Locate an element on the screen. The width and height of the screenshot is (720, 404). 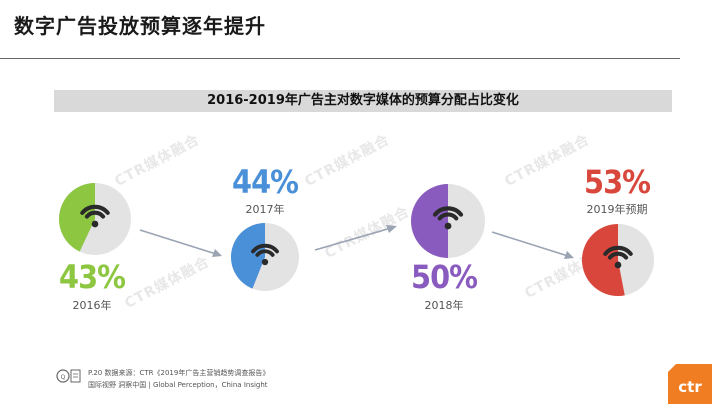
pct-label-2018: 50% is located at coordinates (444, 277).